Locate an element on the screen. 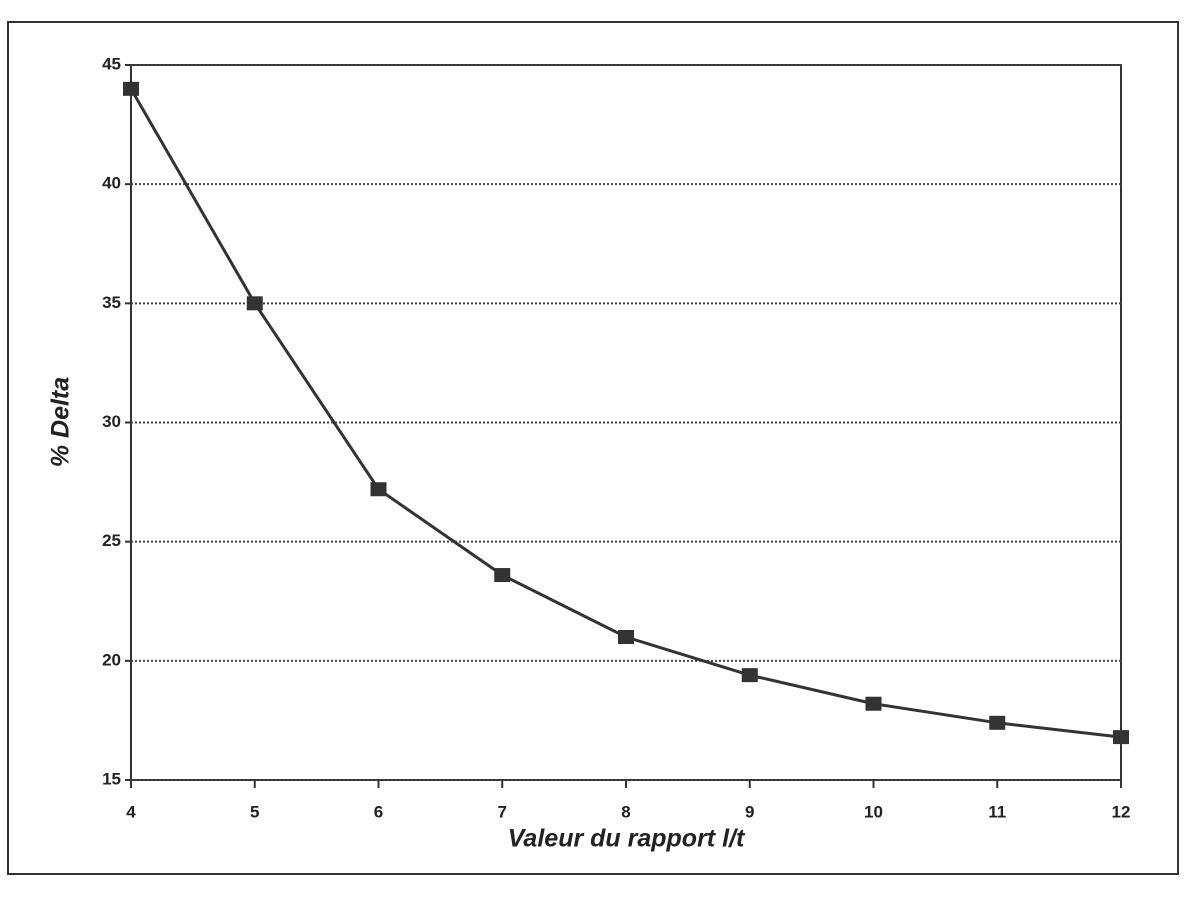  y-tick-label: 15 is located at coordinates (111, 778).